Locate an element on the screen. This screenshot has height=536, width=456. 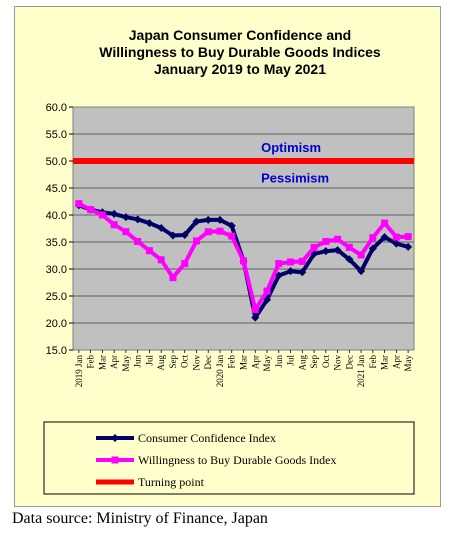
legend-label: Turning point is located at coordinates (171, 482).